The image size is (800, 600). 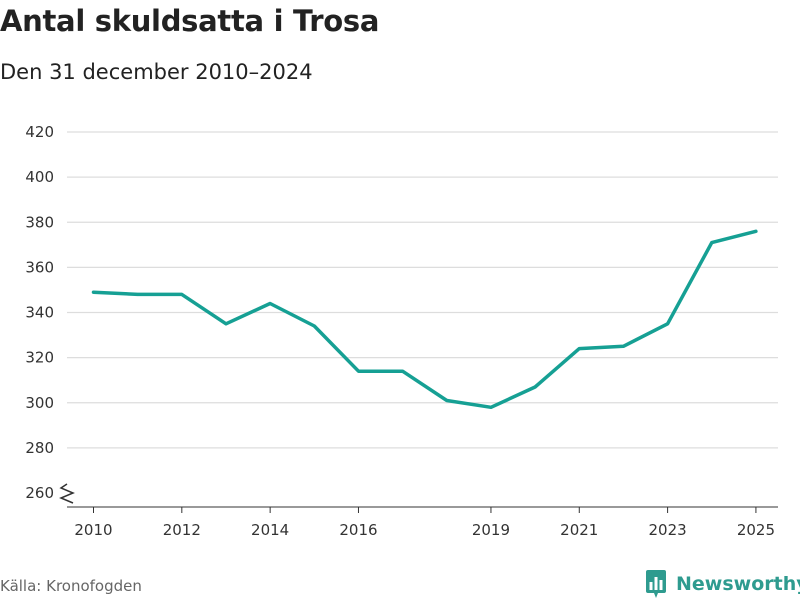 I want to click on x-tick-label-2025: 2025, so click(x=756, y=530).